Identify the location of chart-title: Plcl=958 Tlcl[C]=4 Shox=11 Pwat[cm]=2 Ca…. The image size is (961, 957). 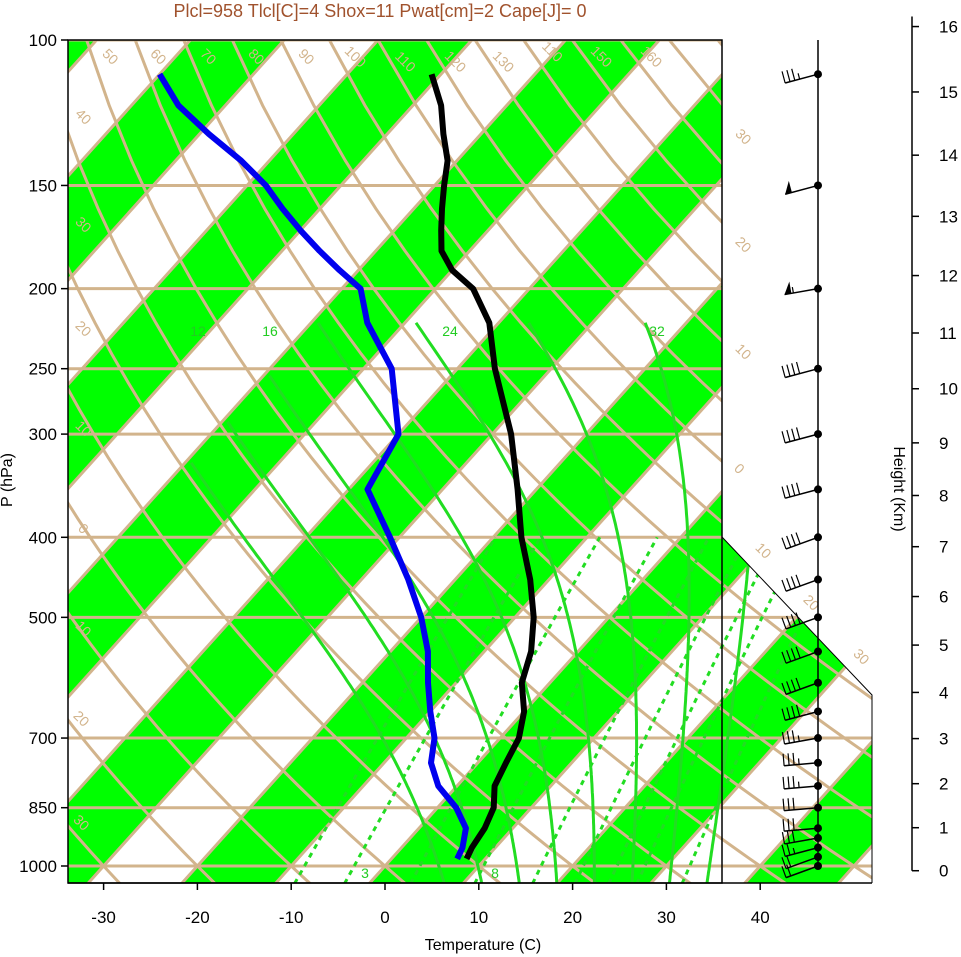
(379, 11).